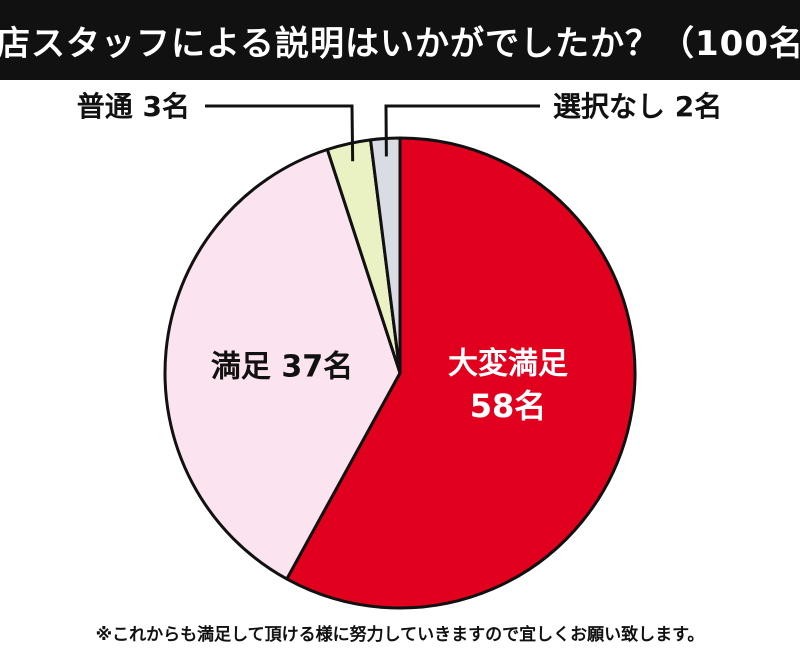  What do you see at coordinates (133, 106) in the screenshot?
I see `slice-label-futsu: 普通 3名` at bounding box center [133, 106].